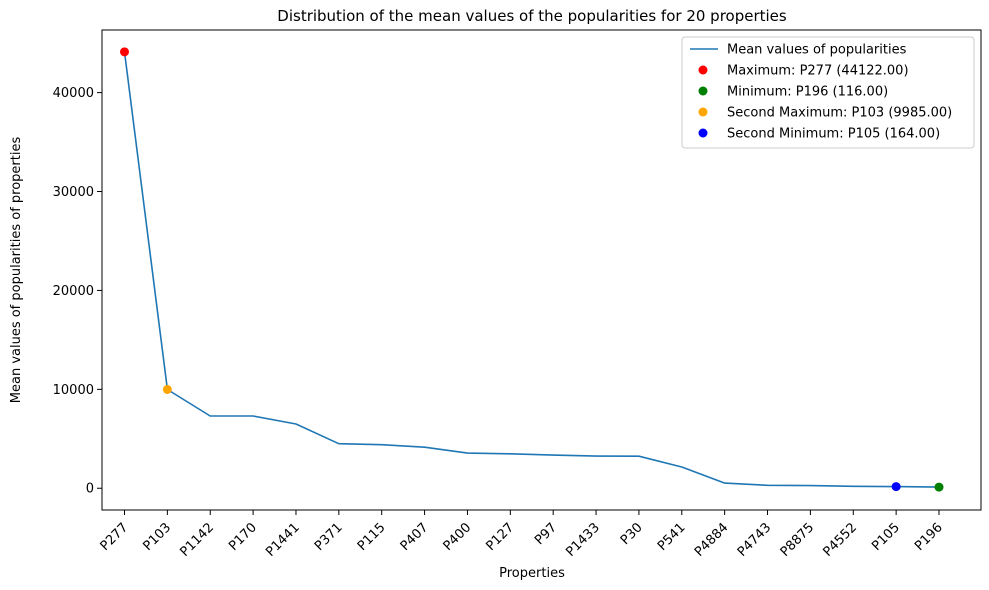  Describe the element at coordinates (73, 390) in the screenshot. I see `y-tick-label: 10000` at that location.